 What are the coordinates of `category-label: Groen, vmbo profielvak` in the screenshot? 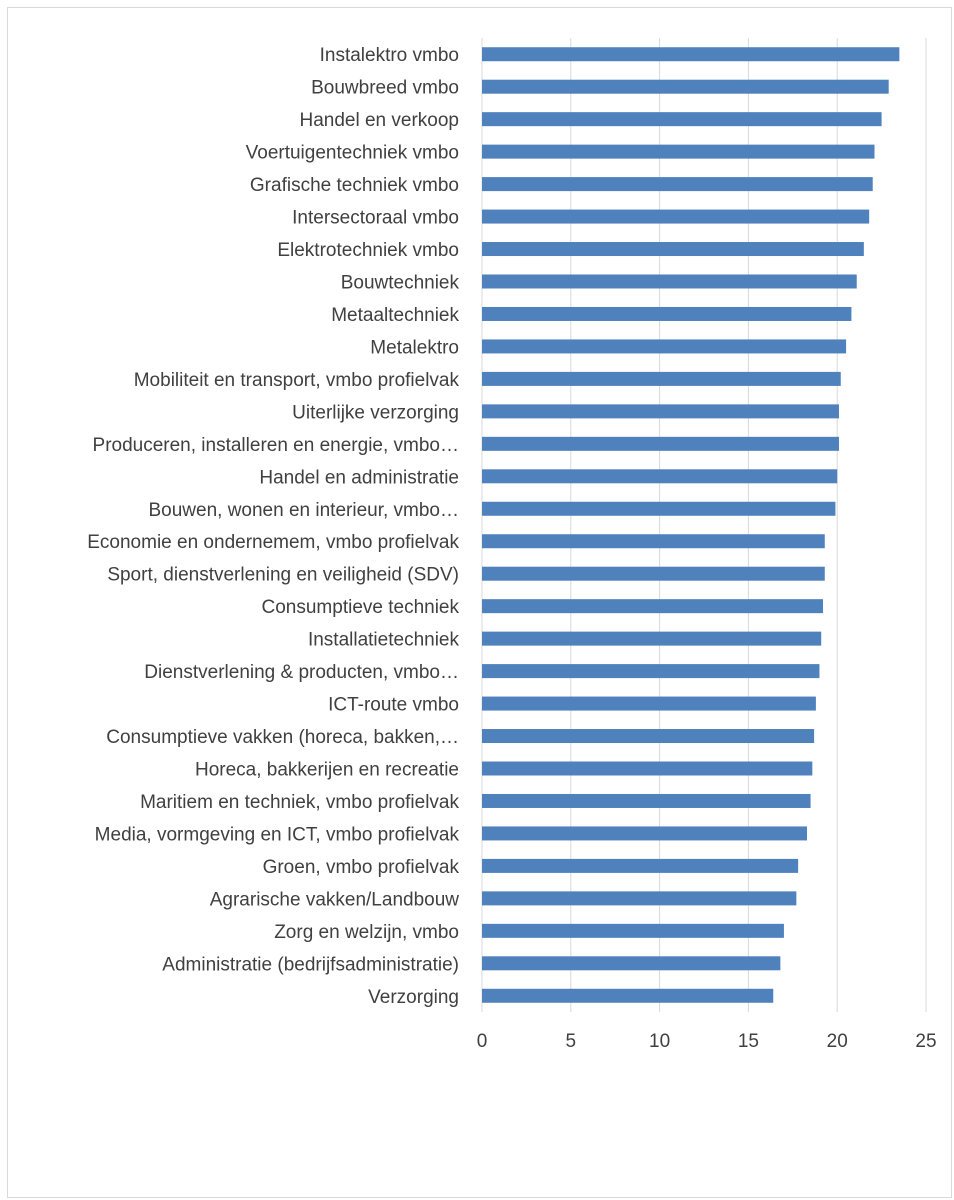 It's located at (361, 867).